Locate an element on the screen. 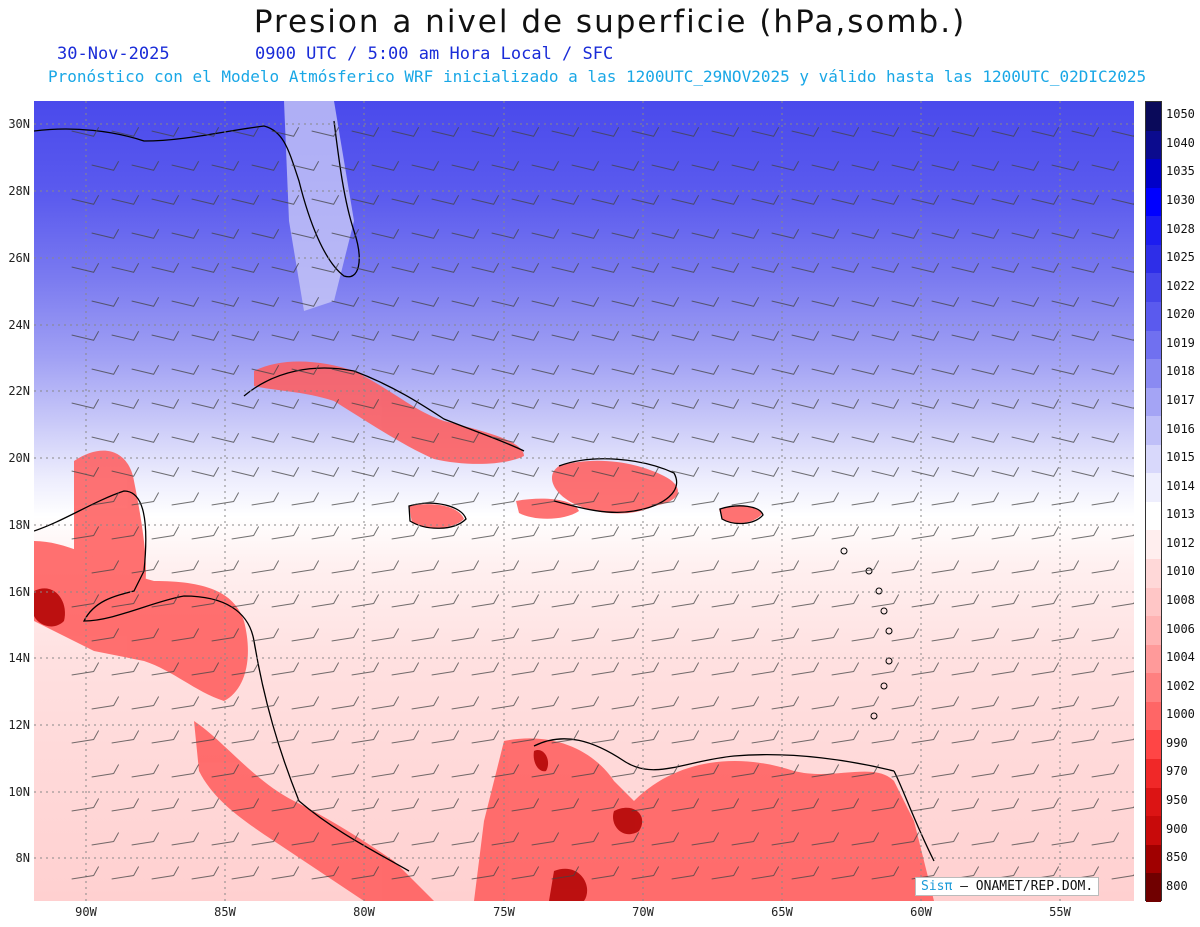  color-scale-bar is located at coordinates (1153, 501).